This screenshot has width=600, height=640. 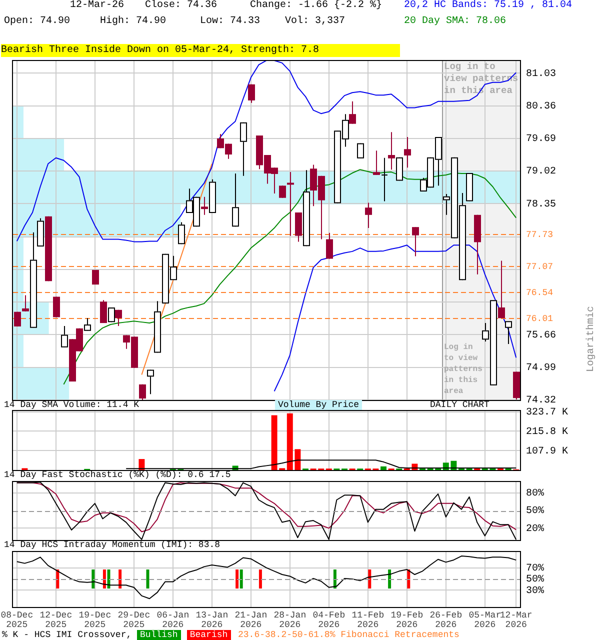 I want to click on text: 14 Day SMA Volume: 11.4 K, so click(x=72, y=405).